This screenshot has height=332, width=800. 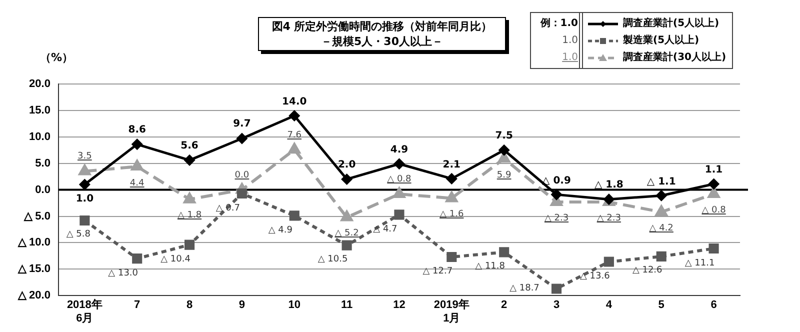 I want to click on legend-label: 製造業(5人以上), so click(x=661, y=41).